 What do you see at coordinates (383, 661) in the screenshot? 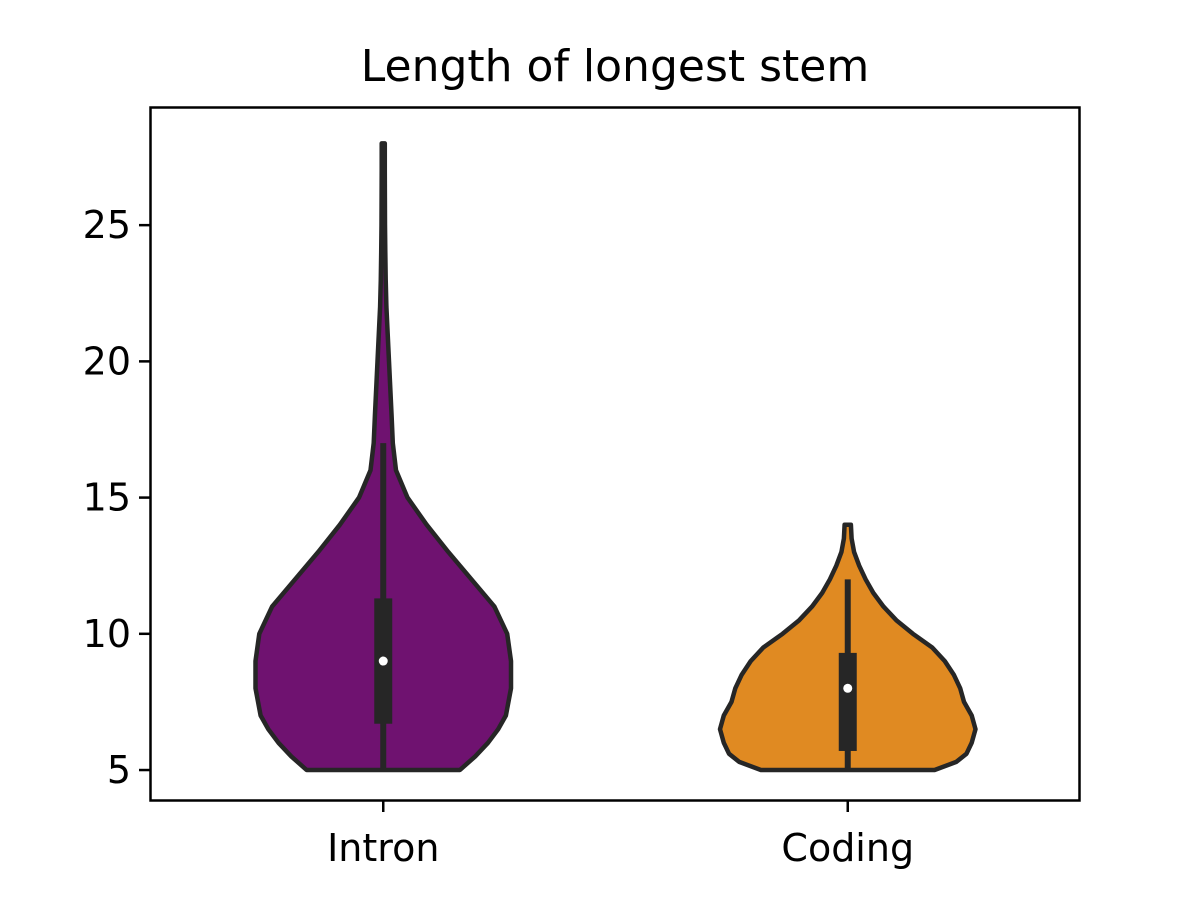
I see `median-dot-intron` at bounding box center [383, 661].